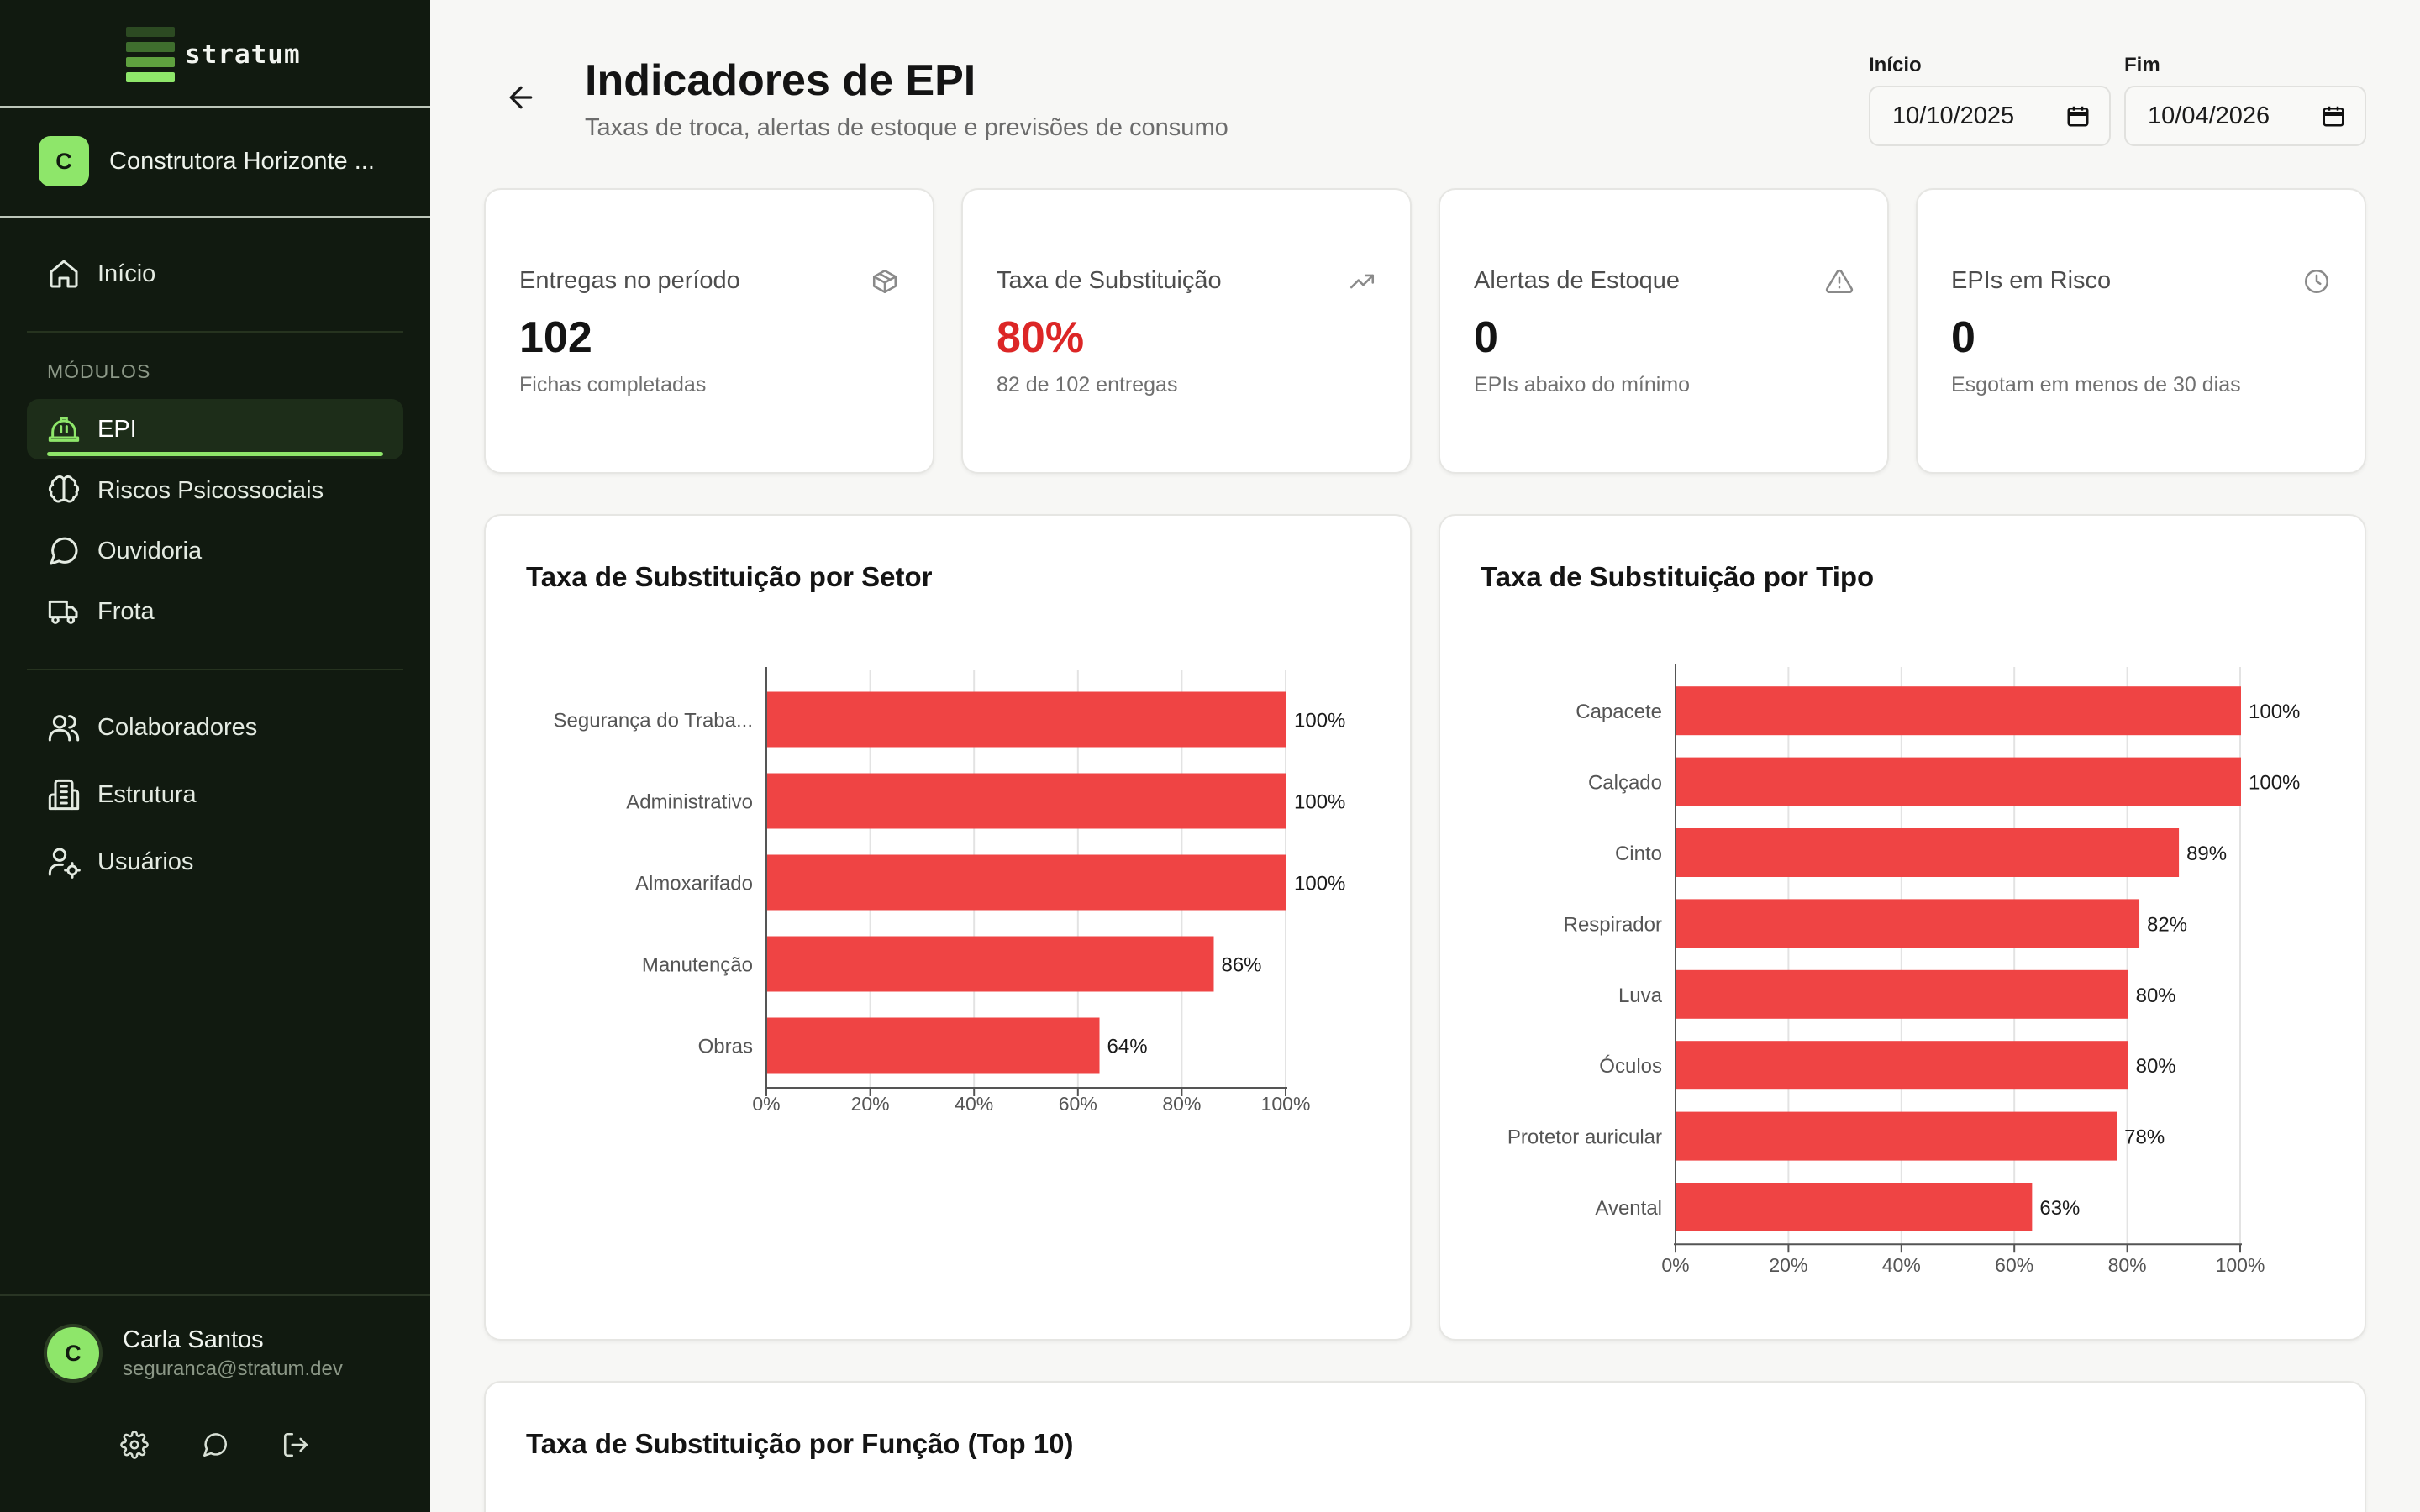  Describe the element at coordinates (1583, 384) in the screenshot. I see `kpi-subtext: EPIs abaixo do mínimo` at that location.